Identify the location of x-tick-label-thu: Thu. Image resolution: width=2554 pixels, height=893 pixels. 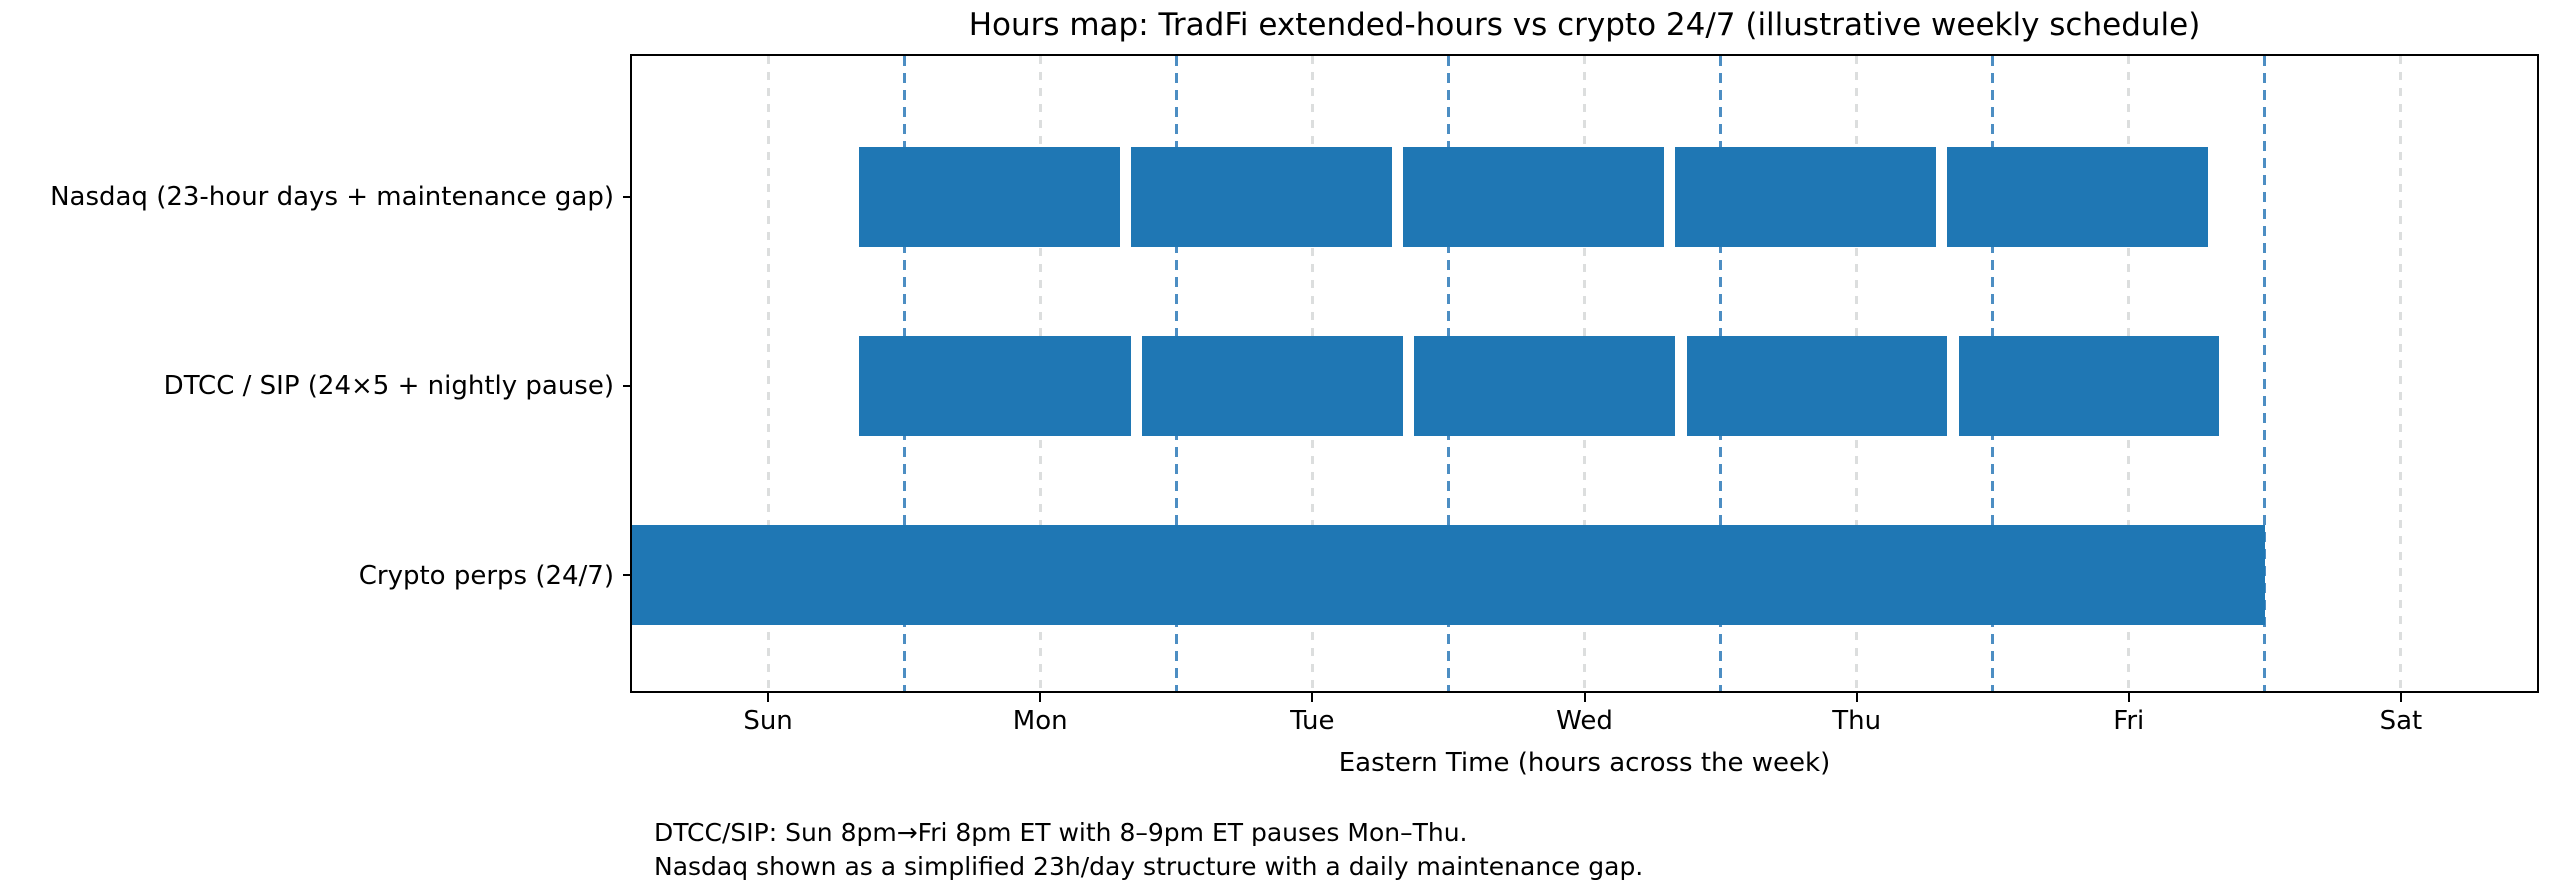
(1857, 721).